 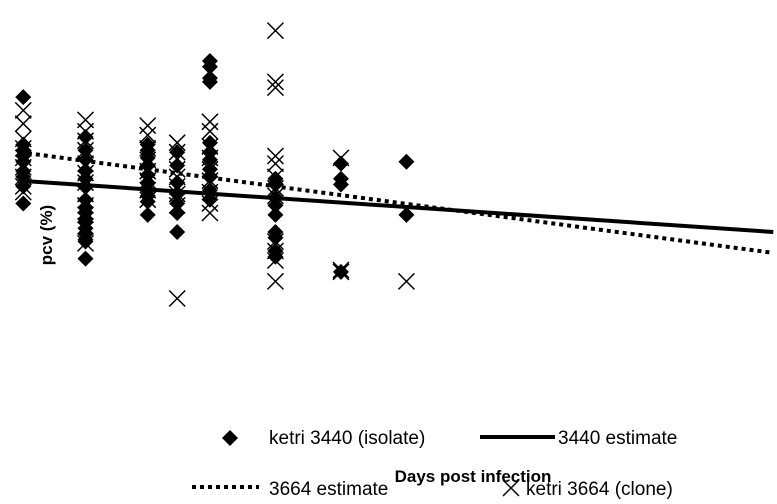 I want to click on legend-label-ketri-3440: ketri 3440 (isolate), so click(x=347, y=438).